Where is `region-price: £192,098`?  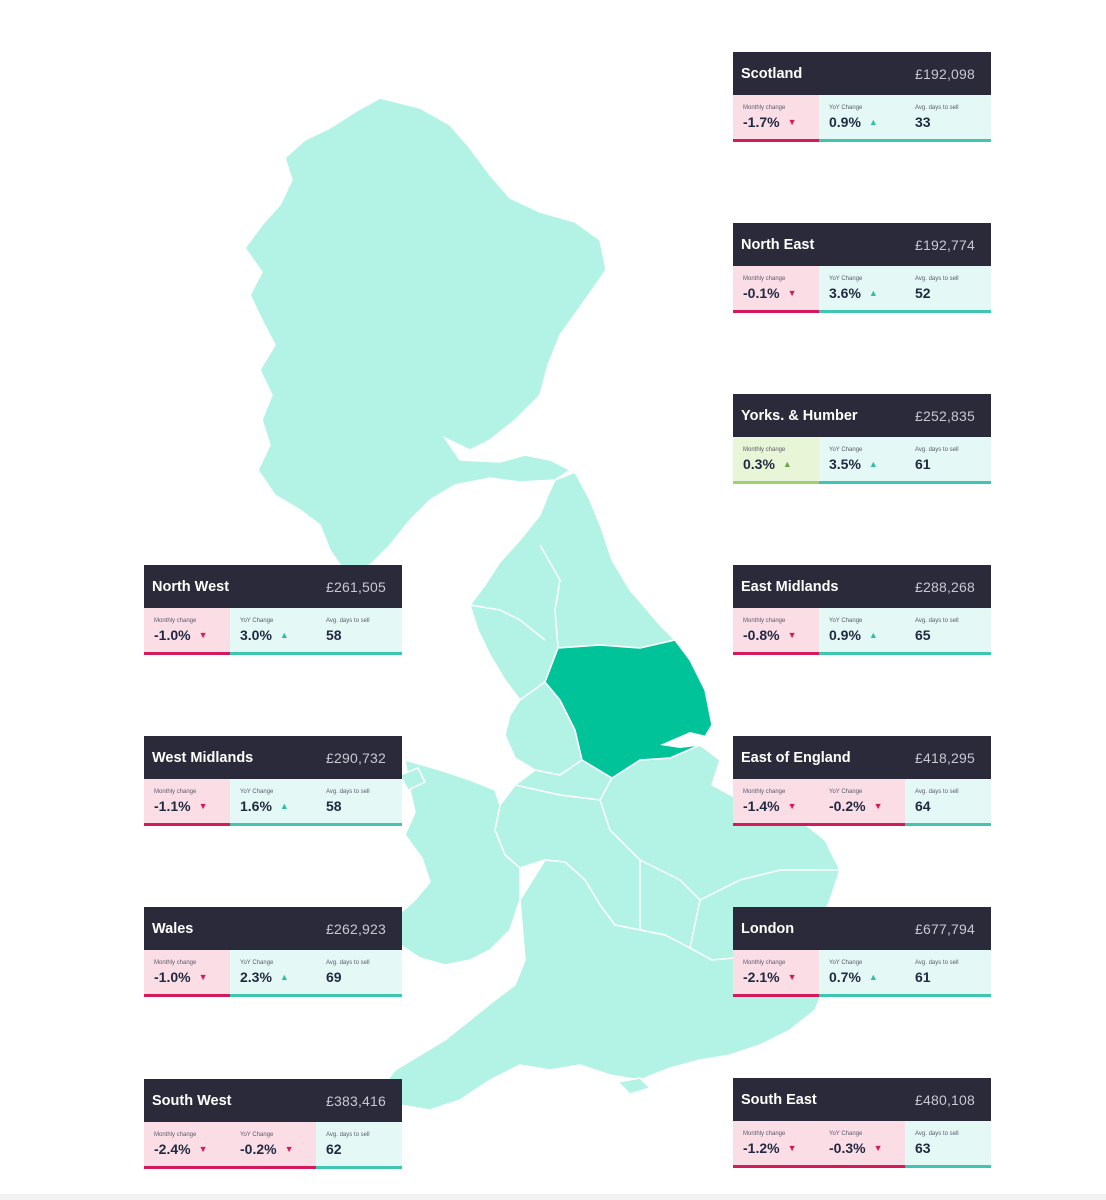
region-price: £192,098 is located at coordinates (945, 73).